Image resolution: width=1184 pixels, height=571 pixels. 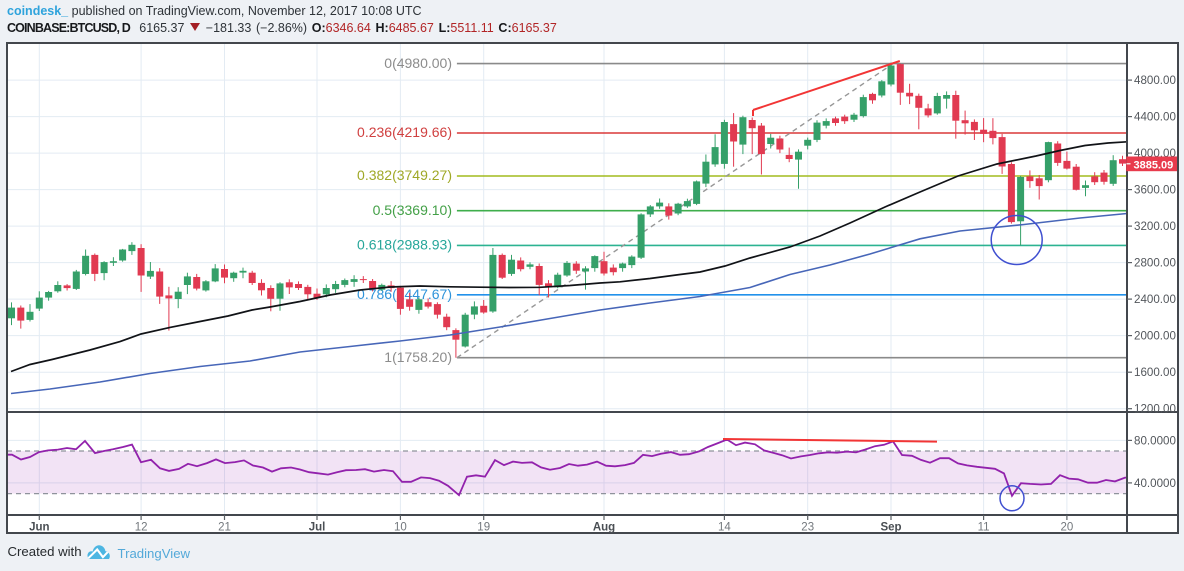 I want to click on svg-text: 20, so click(x=1067, y=528).